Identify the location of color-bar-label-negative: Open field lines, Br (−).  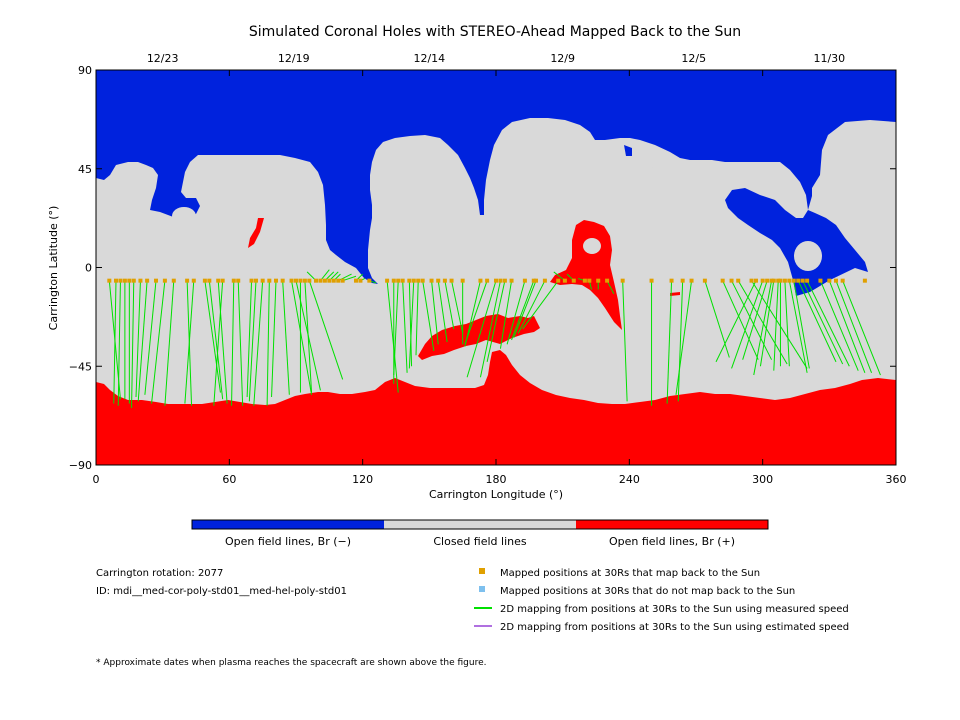
(288, 541).